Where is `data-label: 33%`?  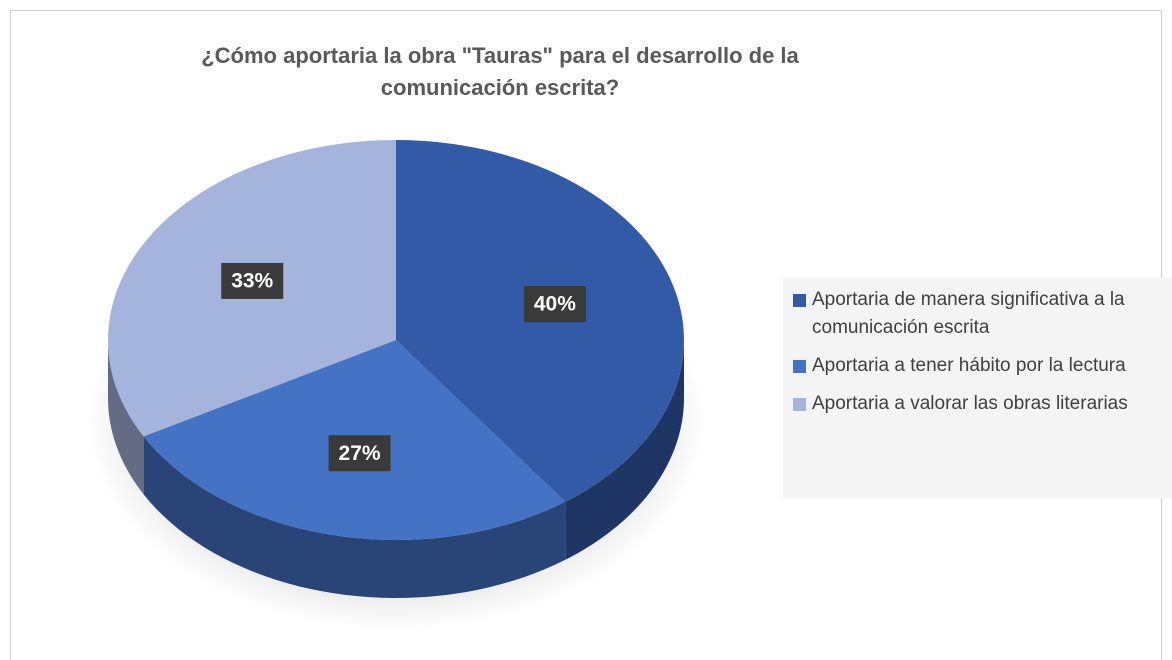
data-label: 33% is located at coordinates (252, 280).